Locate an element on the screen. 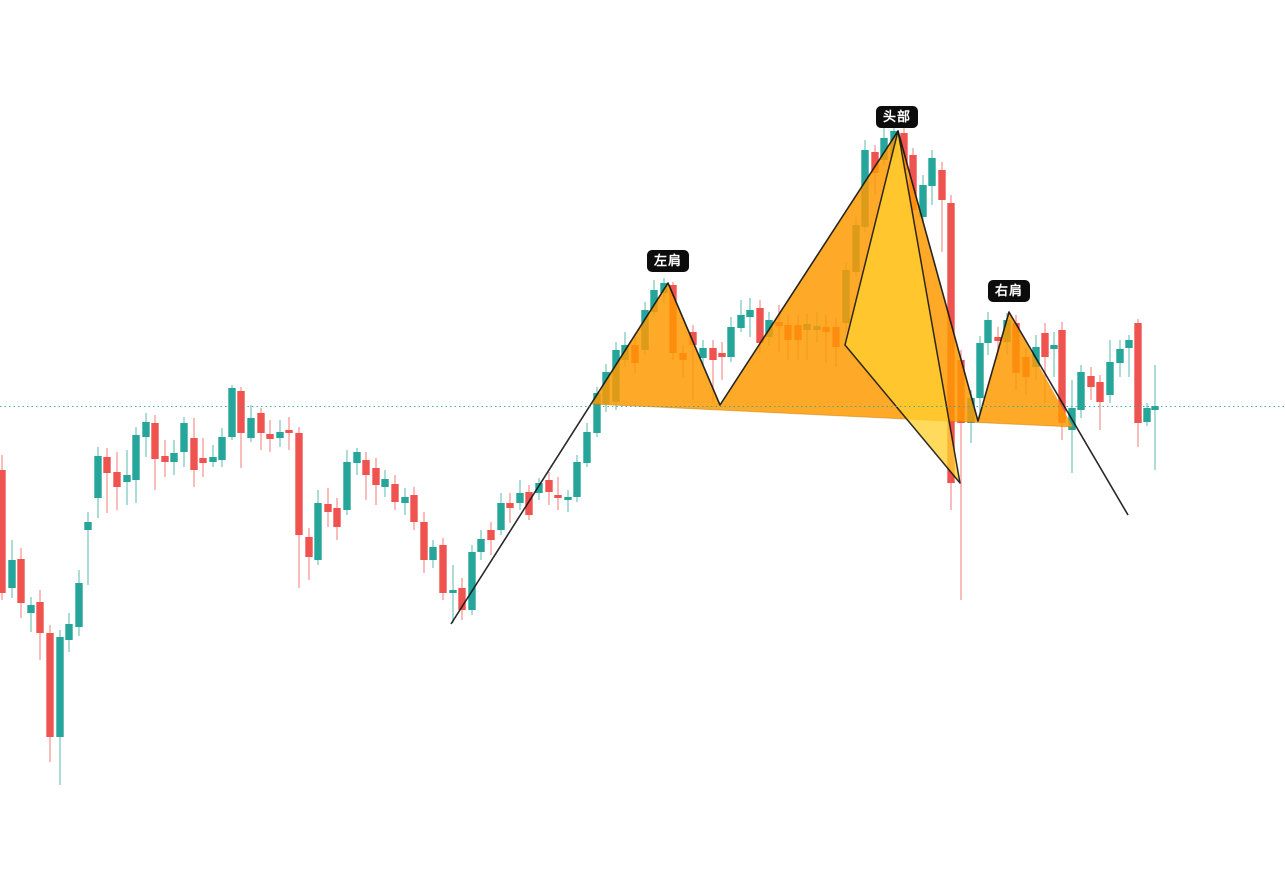  pattern-neckline is located at coordinates (832, 415).